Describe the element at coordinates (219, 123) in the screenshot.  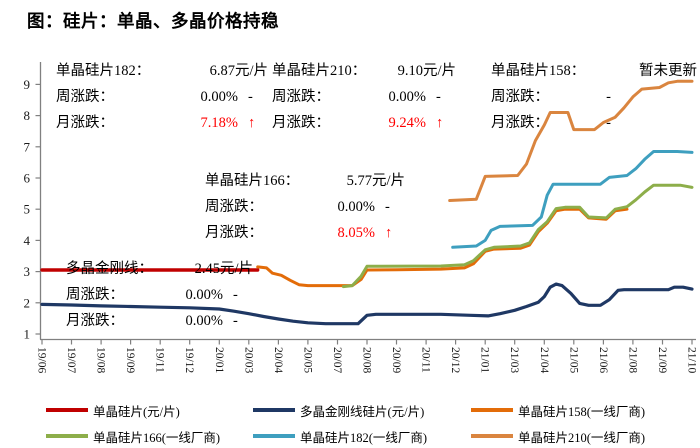
I see `month-change-value: 7.18%` at that location.